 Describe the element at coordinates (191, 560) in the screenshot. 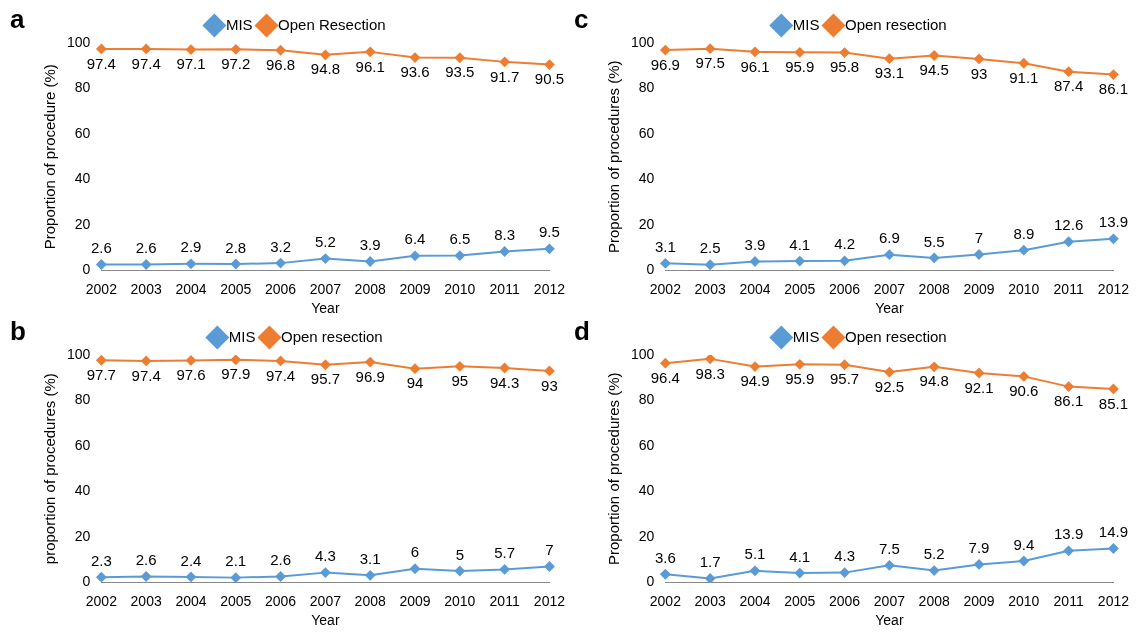

I see `data-label: 2.4` at that location.